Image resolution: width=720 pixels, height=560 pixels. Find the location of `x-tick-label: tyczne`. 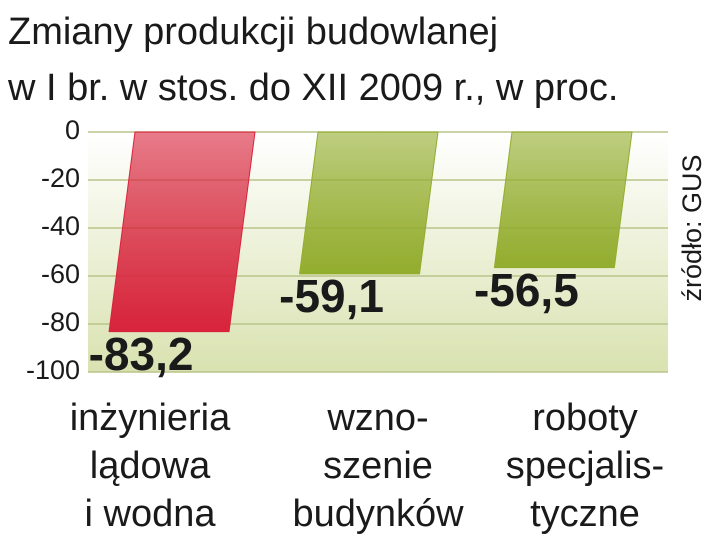

x-tick-label: tyczne is located at coordinates (585, 514).